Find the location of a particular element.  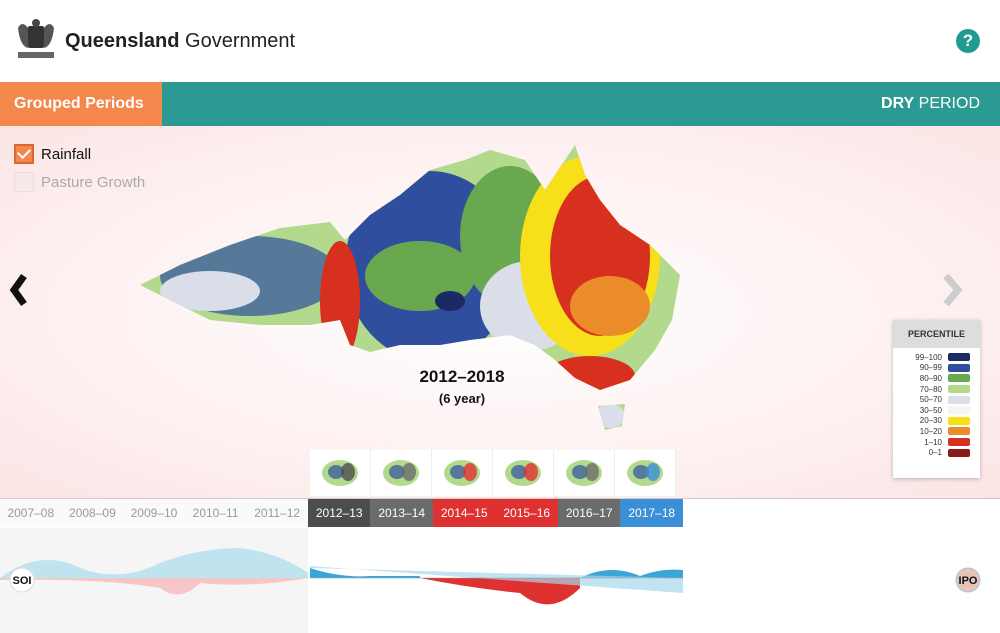

soi-icon is located at coordinates (22, 580).